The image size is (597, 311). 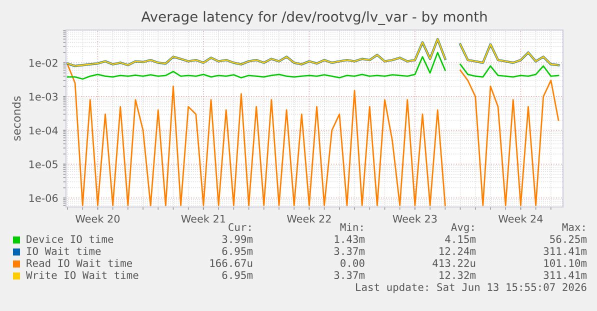 What do you see at coordinates (414, 218) in the screenshot?
I see `x-tick-label: Week 23` at bounding box center [414, 218].